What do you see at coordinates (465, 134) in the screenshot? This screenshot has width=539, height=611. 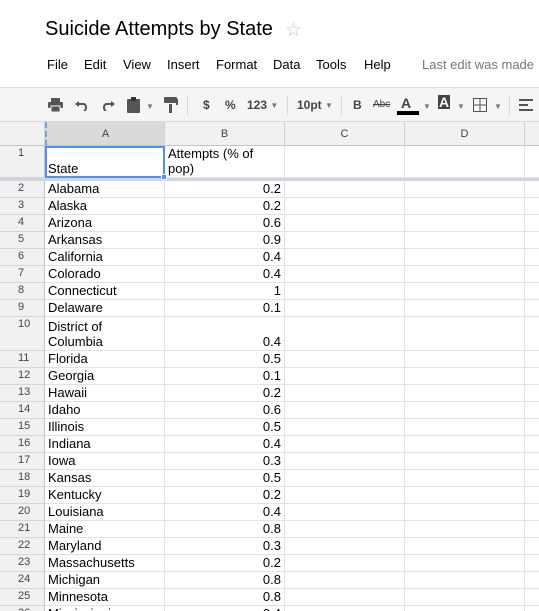 I see `column-header-d: D` at bounding box center [465, 134].